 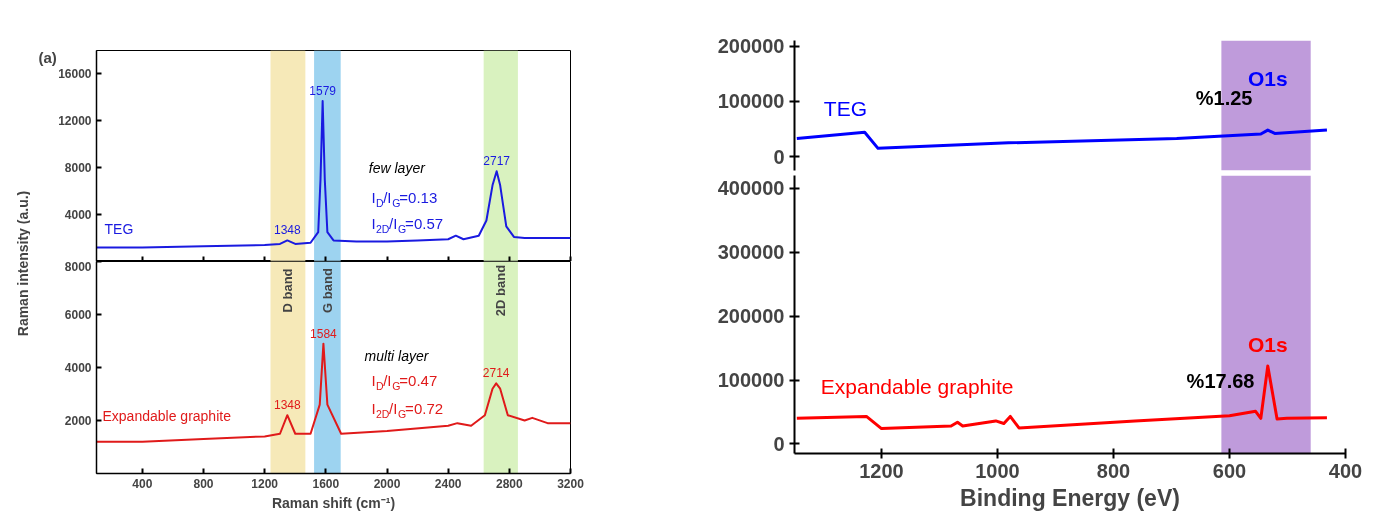 I want to click on x-tick-label: 3200, so click(x=571, y=483).